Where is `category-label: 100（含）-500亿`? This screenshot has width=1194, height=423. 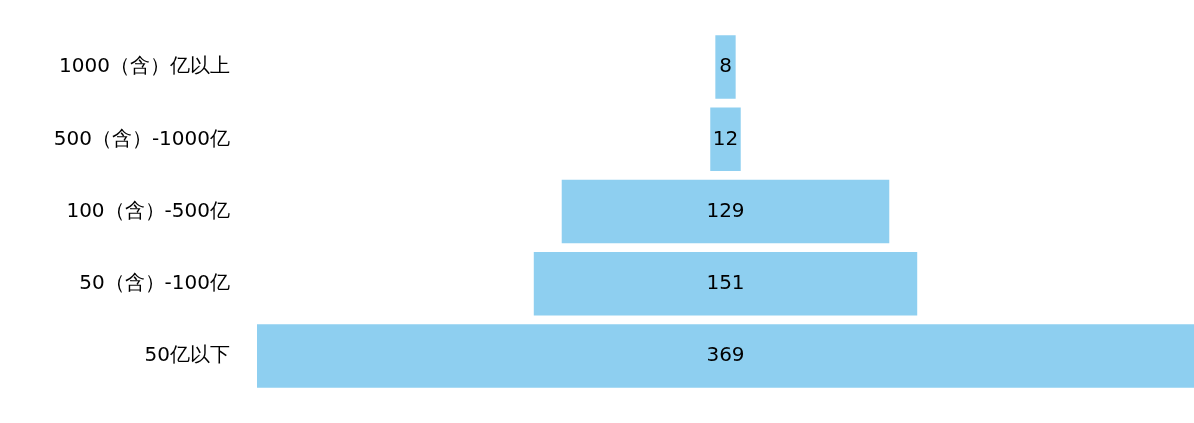 category-label: 100（含）-500亿 is located at coordinates (148, 209).